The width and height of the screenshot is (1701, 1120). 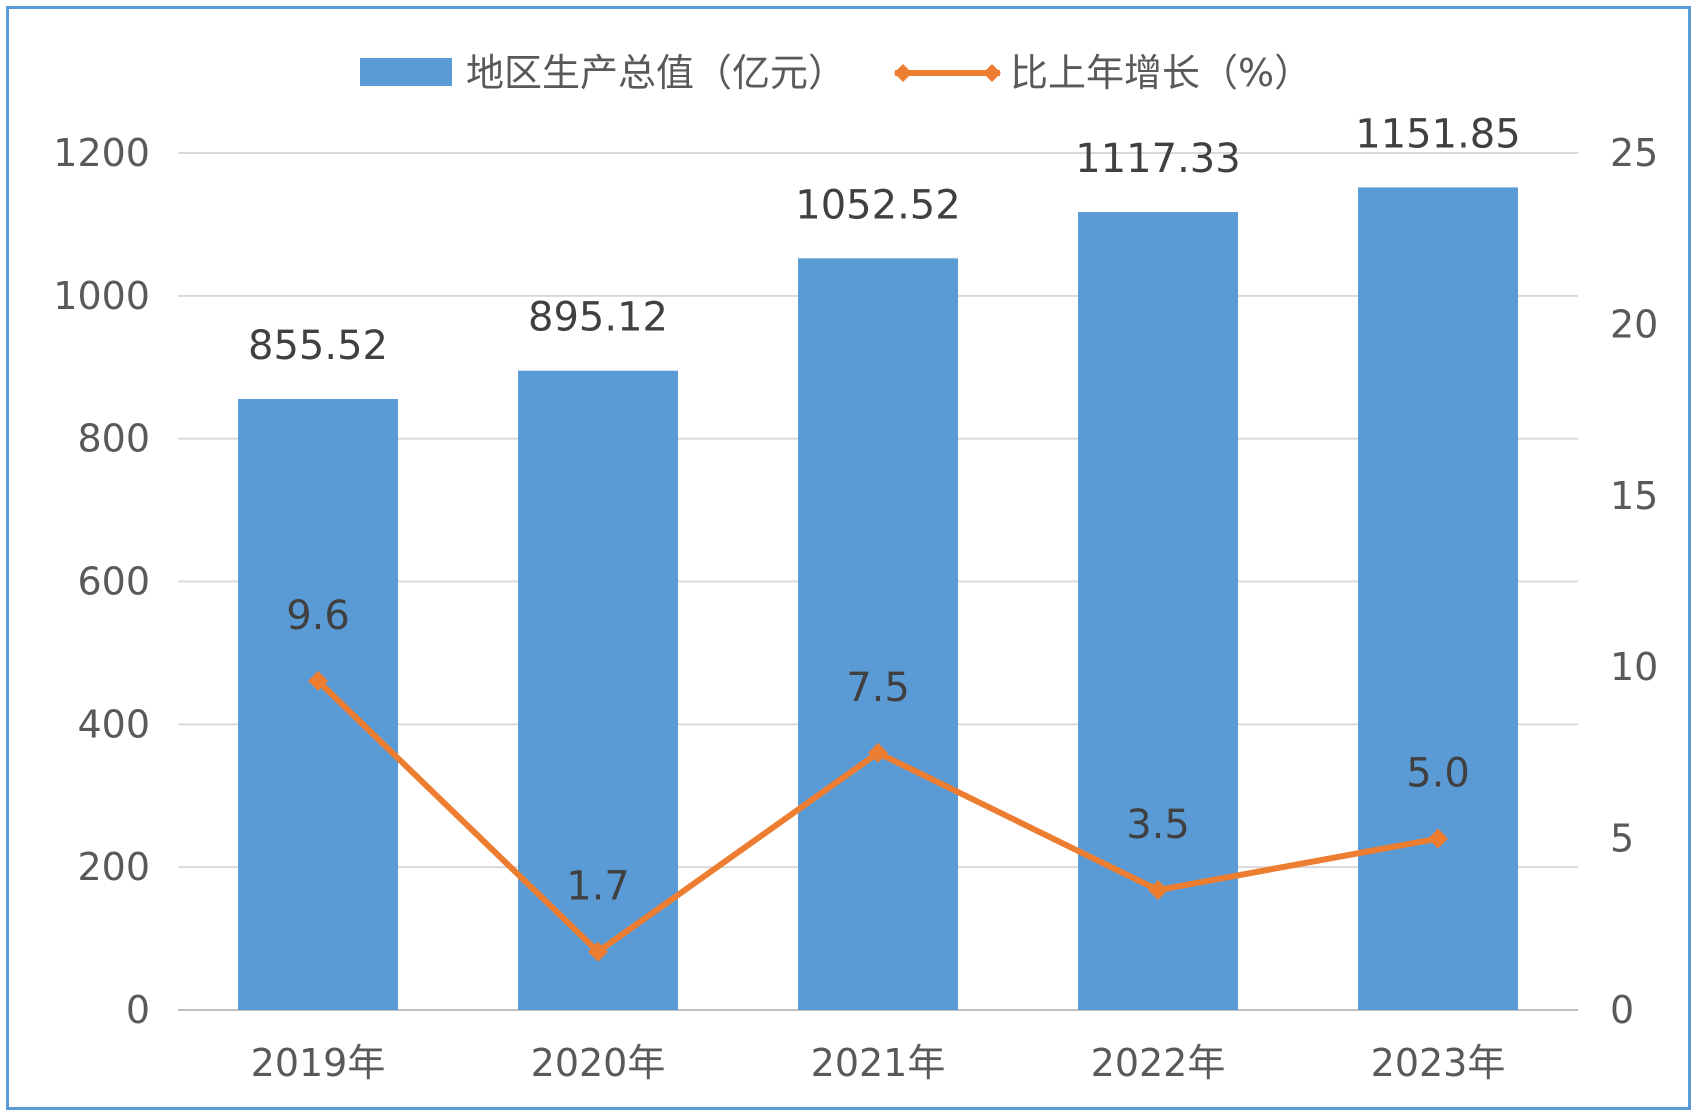 I want to click on x-tick-label: 2022年, so click(x=1158, y=1063).